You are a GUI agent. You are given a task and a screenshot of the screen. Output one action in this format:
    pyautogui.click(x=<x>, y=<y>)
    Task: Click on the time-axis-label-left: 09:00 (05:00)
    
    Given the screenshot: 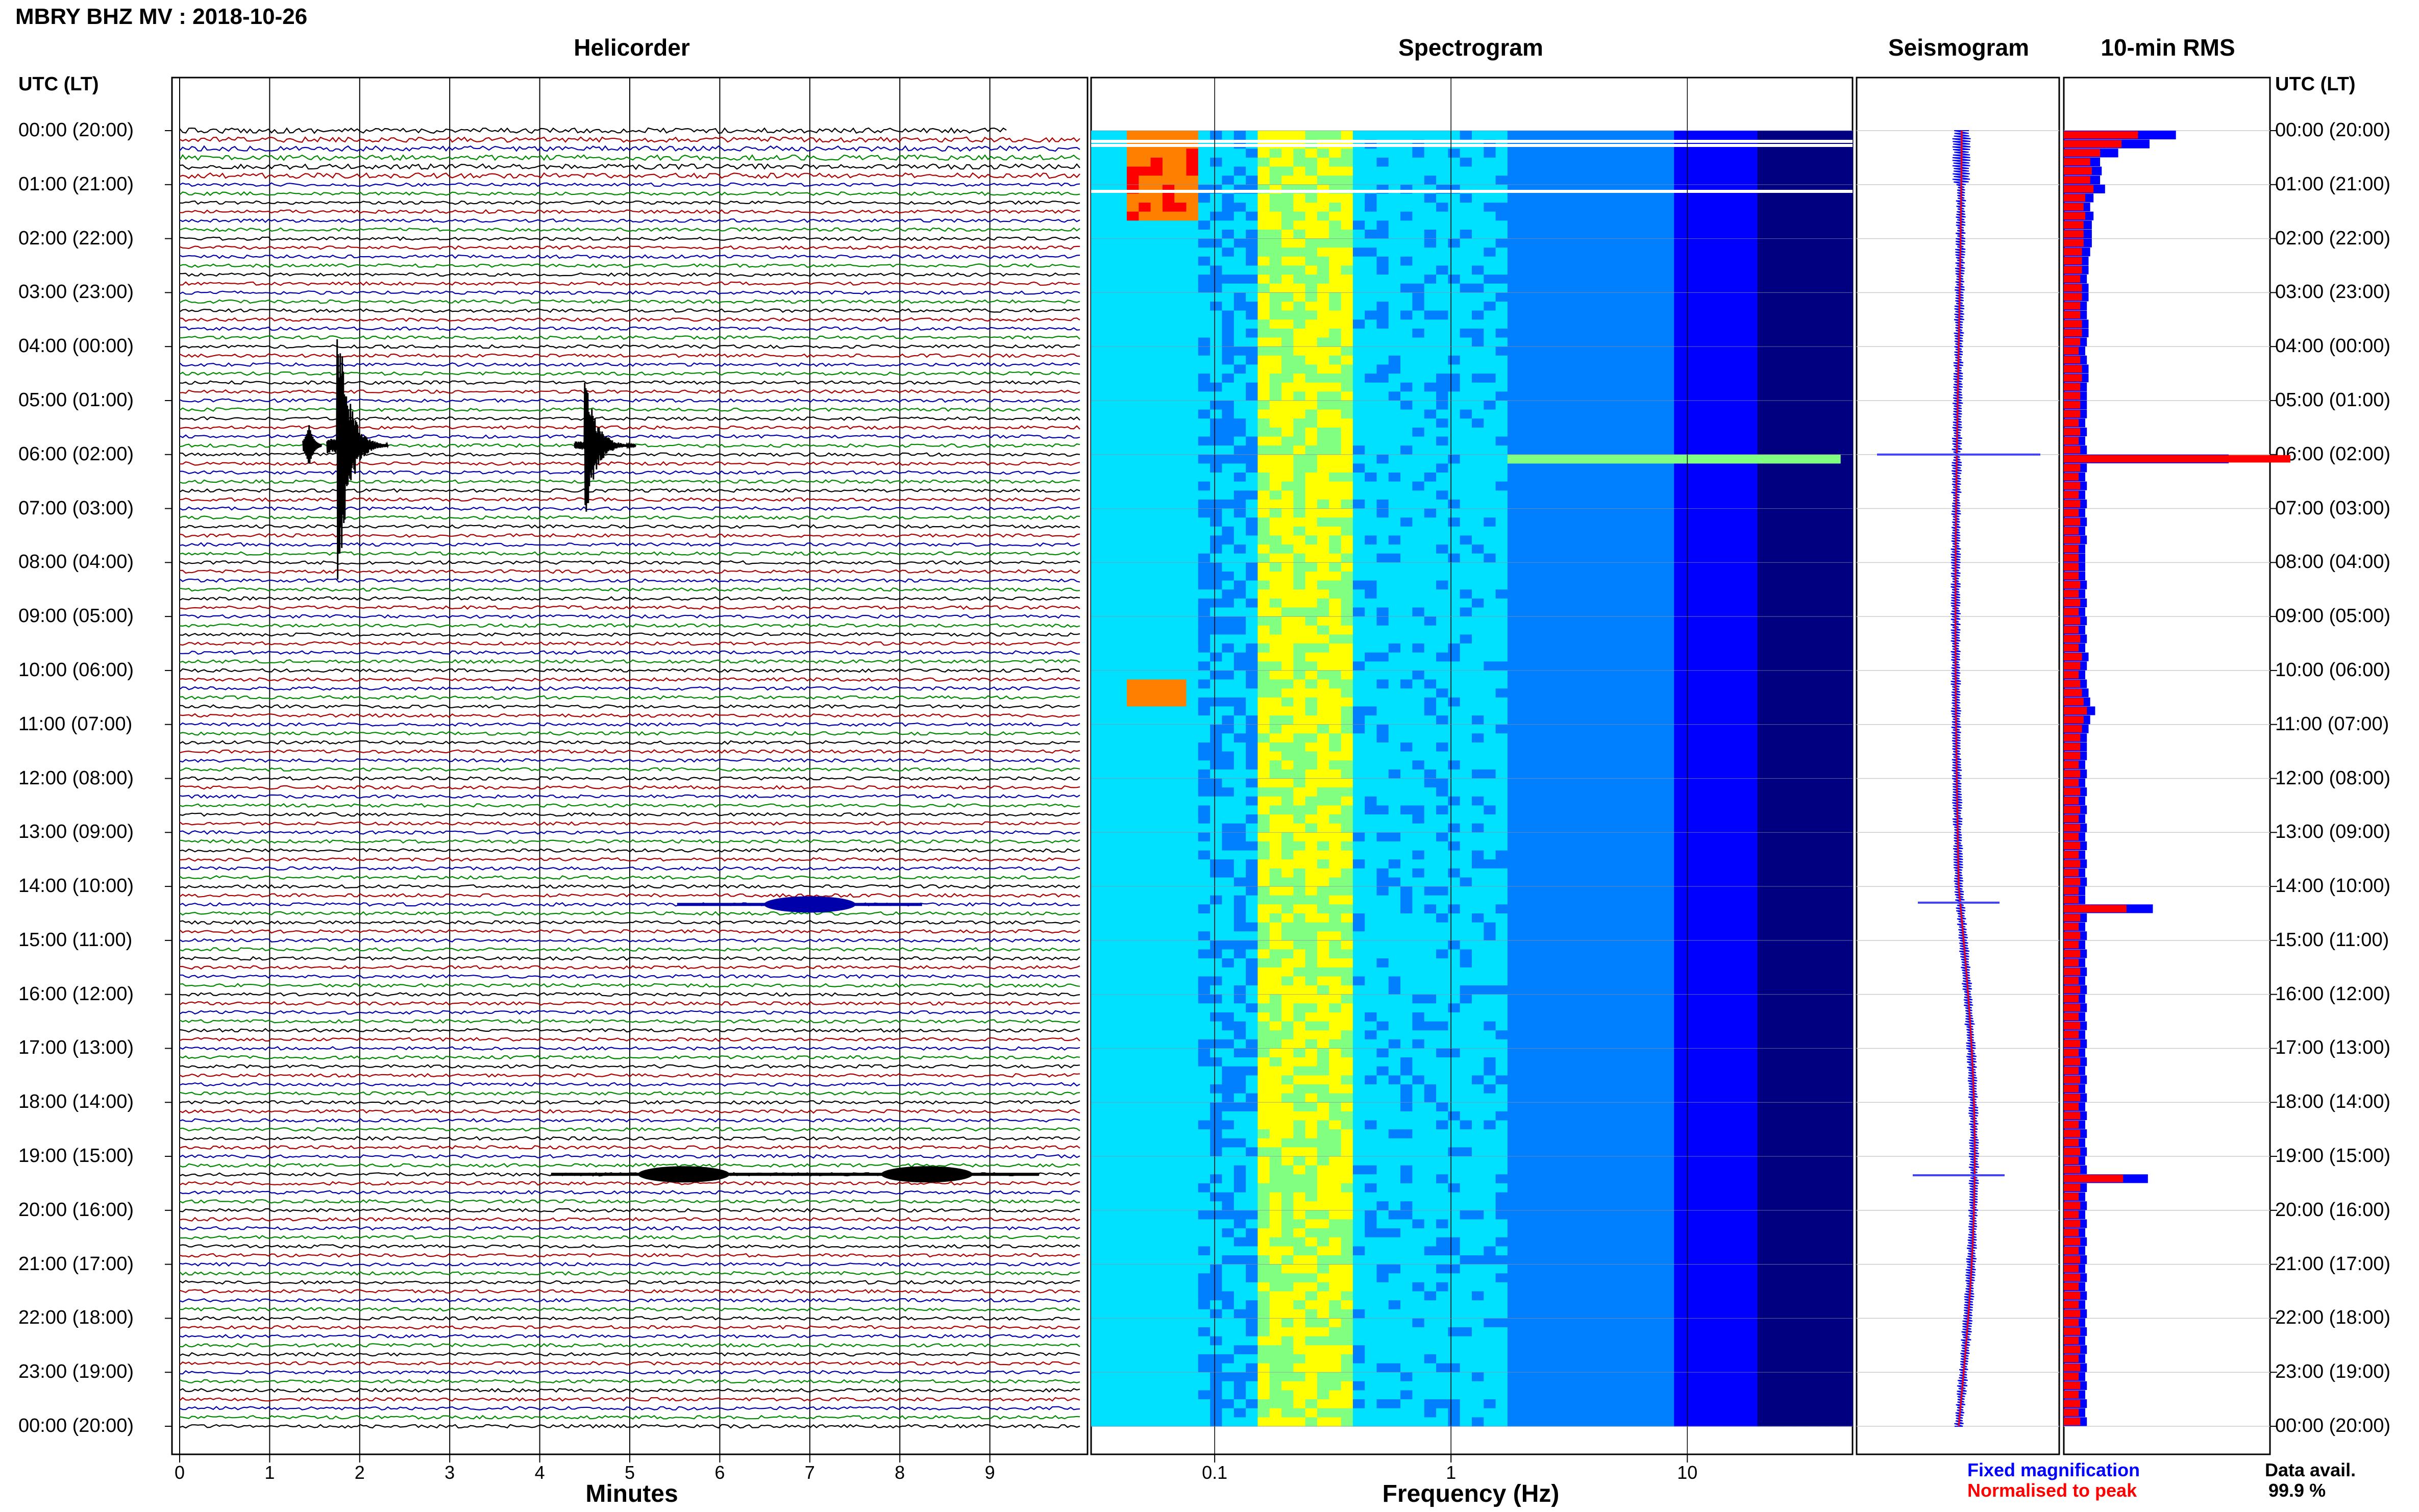 What is the action you would take?
    pyautogui.click(x=76, y=616)
    